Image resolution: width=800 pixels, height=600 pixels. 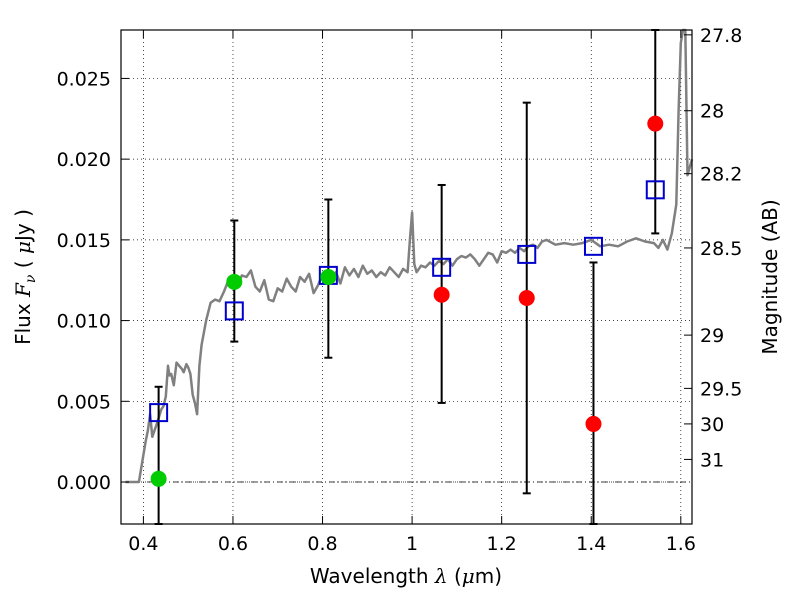 I want to click on y-axis-ticks: 0.000 0.005 0.010 0.015 0.020 0.025, so click(x=93, y=281).